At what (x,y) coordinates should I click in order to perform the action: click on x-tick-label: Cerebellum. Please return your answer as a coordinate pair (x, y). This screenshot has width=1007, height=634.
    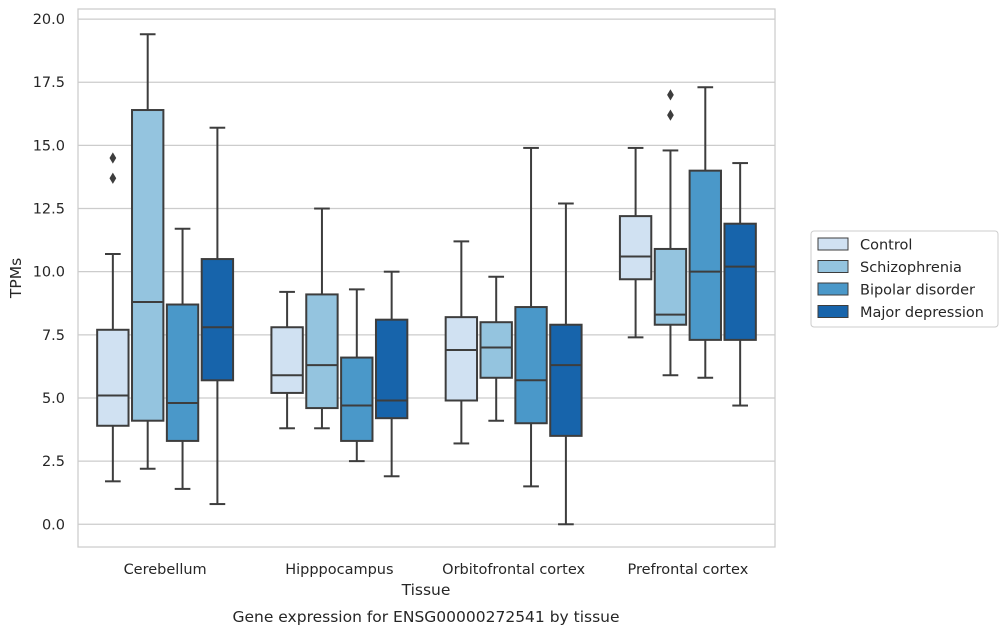
    Looking at the image, I should click on (165, 570).